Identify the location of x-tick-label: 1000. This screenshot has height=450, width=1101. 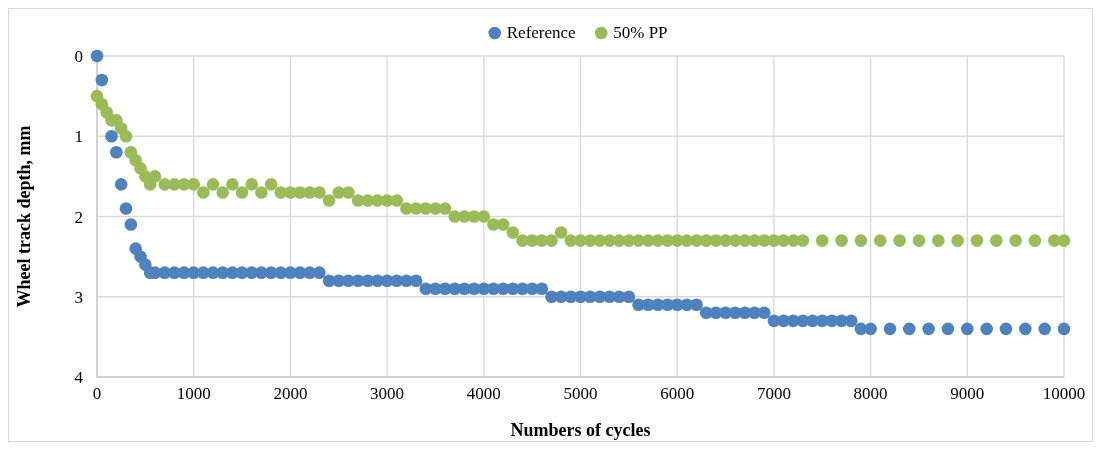
(193, 393).